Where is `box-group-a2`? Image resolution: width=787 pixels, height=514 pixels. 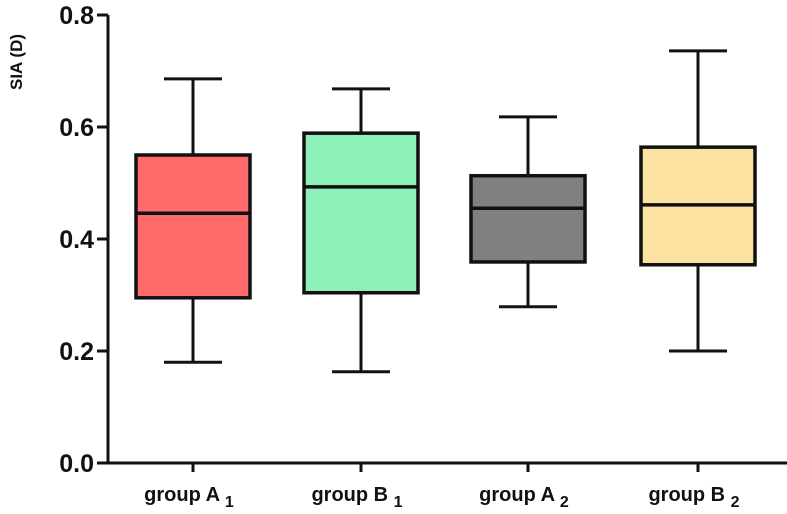 box-group-a2 is located at coordinates (528, 212).